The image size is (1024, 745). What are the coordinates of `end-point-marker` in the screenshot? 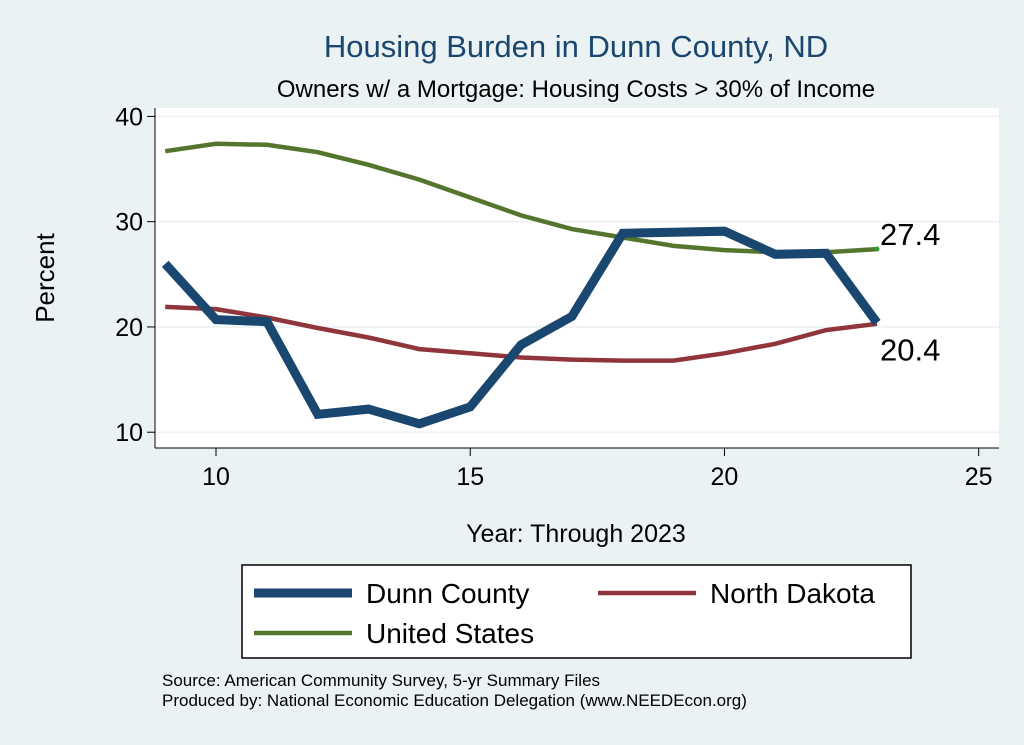 It's located at (877, 249).